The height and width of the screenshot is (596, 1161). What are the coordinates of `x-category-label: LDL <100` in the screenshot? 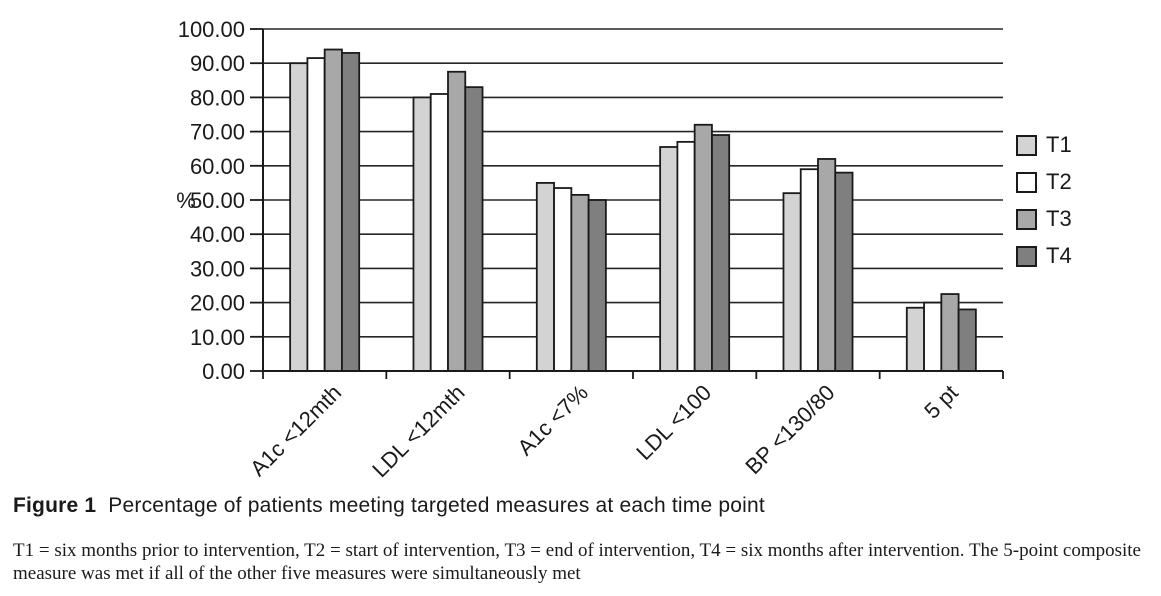 It's located at (673, 422).